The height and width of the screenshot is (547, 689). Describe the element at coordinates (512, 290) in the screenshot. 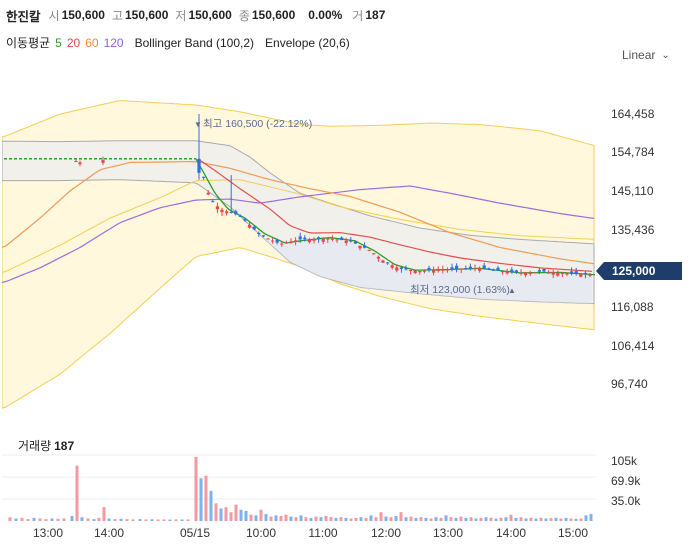

I see `low-marker-icon: ▲` at that location.